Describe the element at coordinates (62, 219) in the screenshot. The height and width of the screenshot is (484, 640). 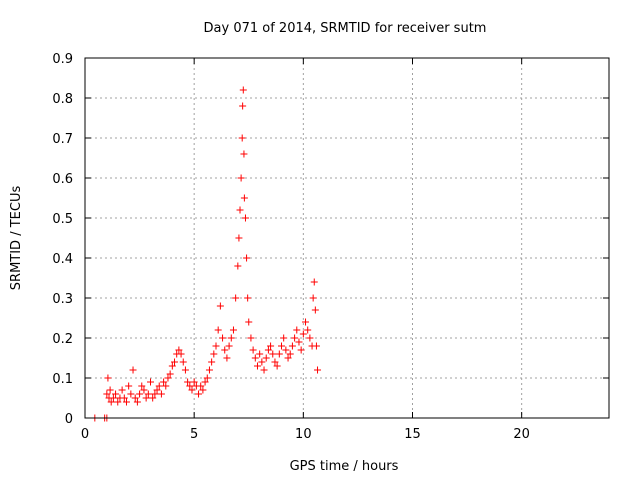
I see `y-tick-label: 0.5` at that location.